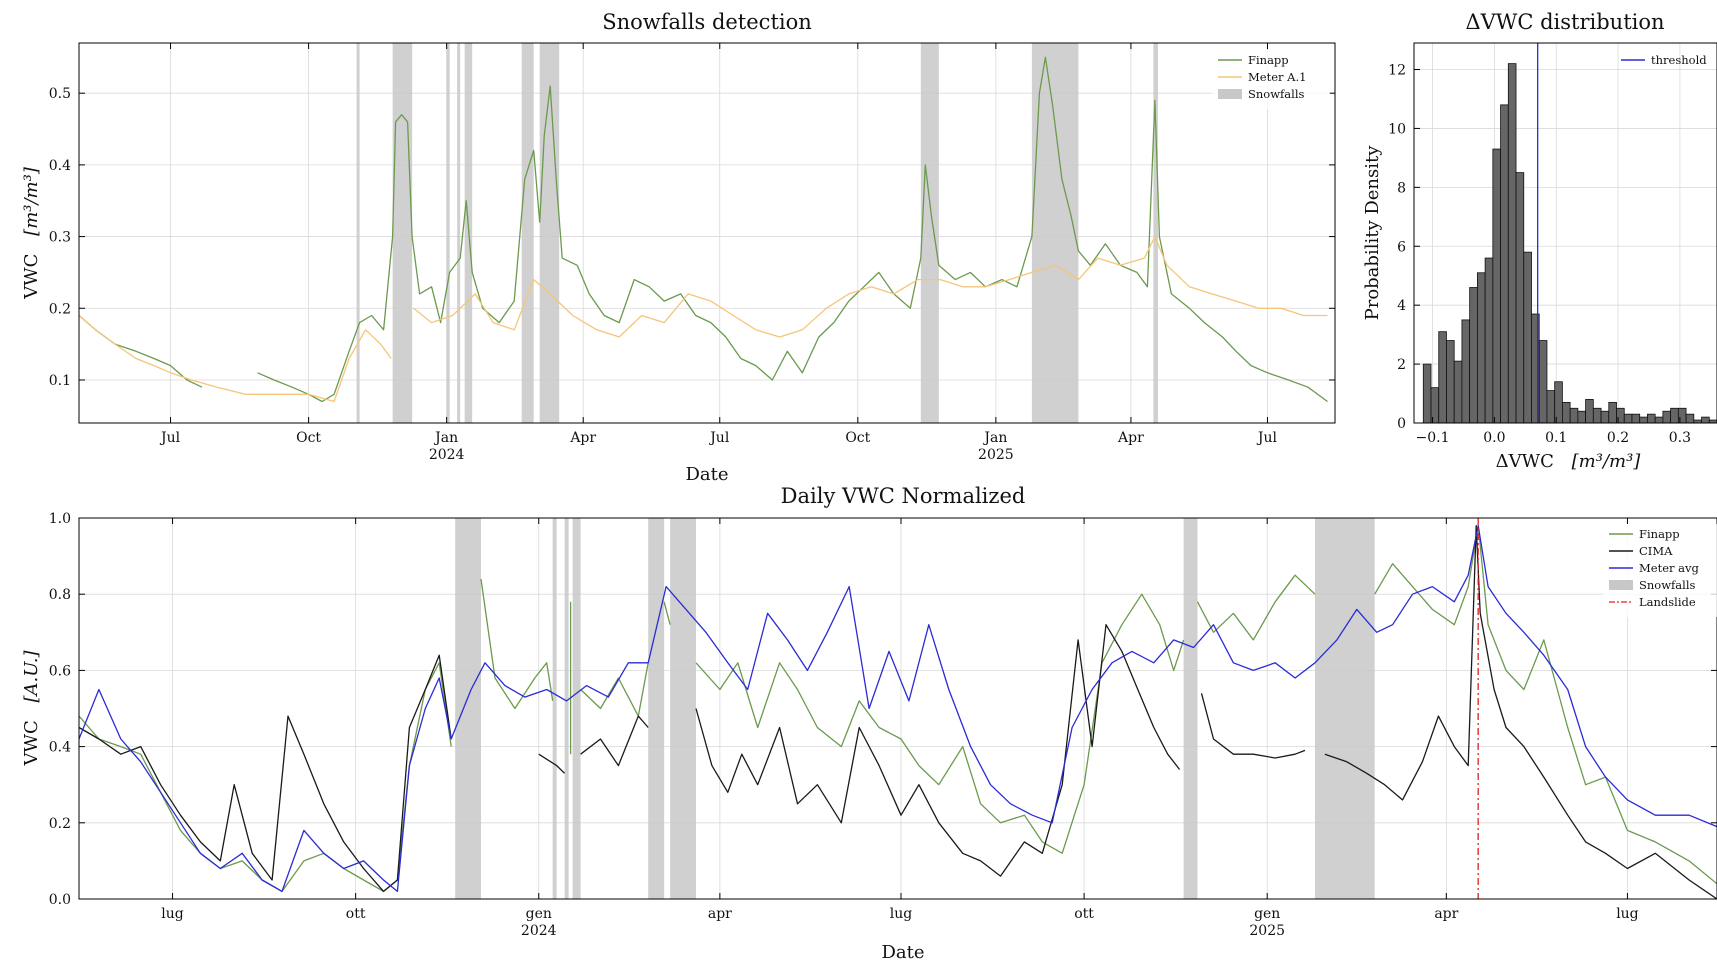 This screenshot has width=1717, height=963. Describe the element at coordinates (1680, 438) in the screenshot. I see `x-tick-label: 0.3` at that location.